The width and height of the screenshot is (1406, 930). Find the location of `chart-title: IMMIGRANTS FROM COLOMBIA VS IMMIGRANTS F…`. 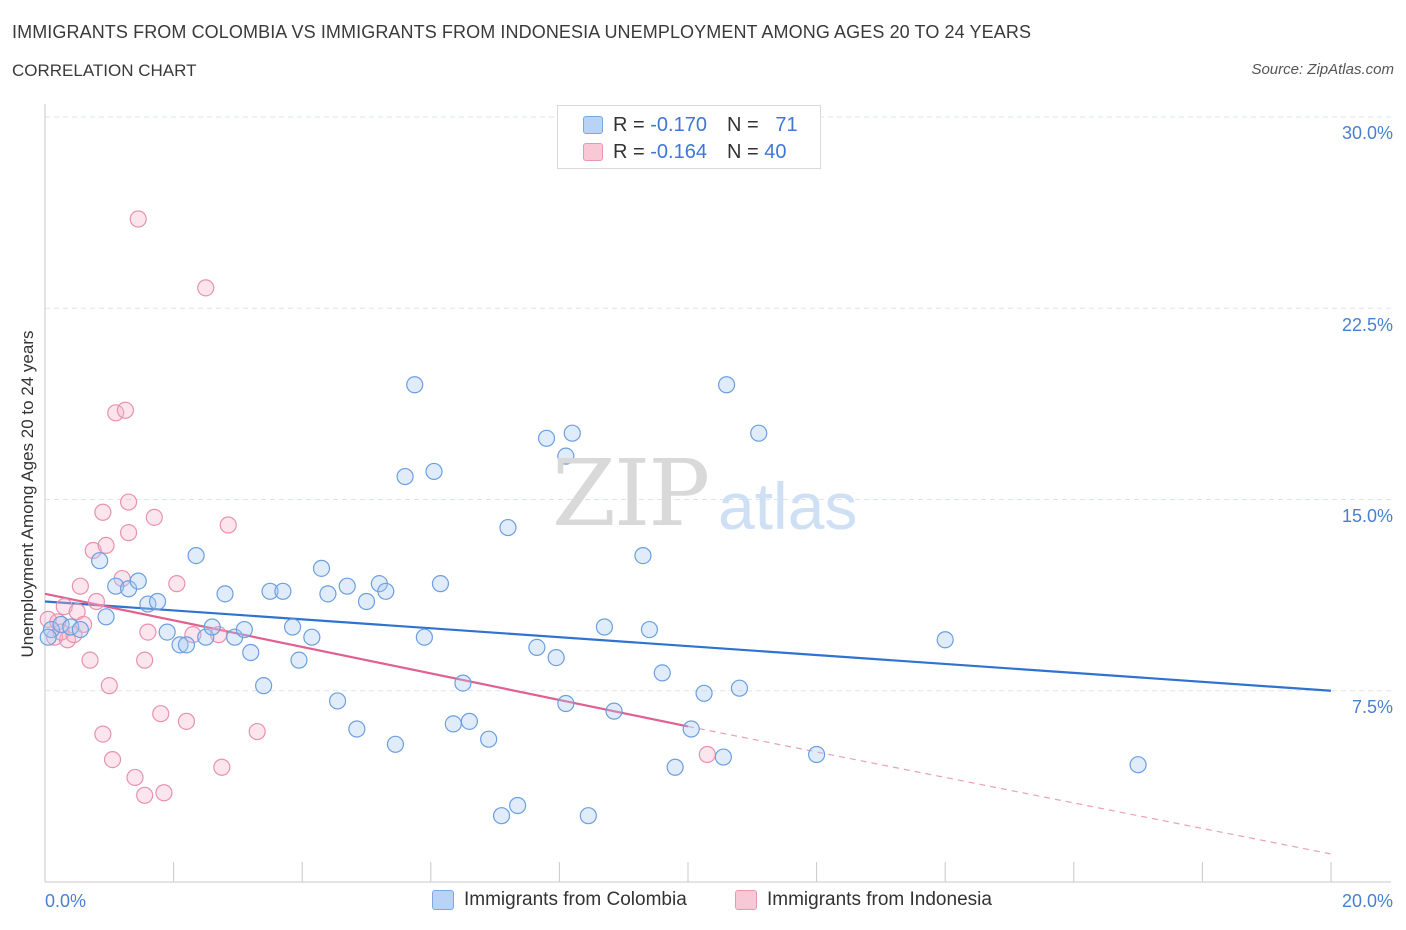

chart-title: IMMIGRANTS FROM COLOMBIA VS IMMIGRANTS F… is located at coordinates (522, 32).